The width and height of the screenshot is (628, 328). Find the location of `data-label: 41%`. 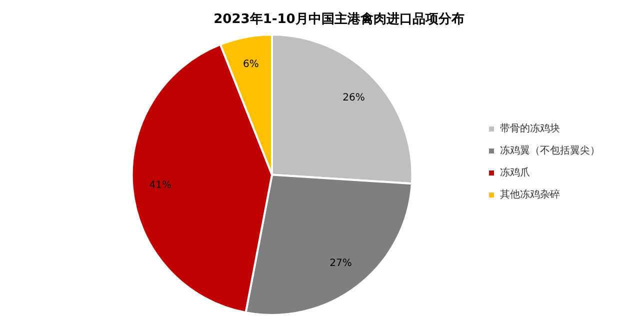

data-label: 41% is located at coordinates (160, 185).